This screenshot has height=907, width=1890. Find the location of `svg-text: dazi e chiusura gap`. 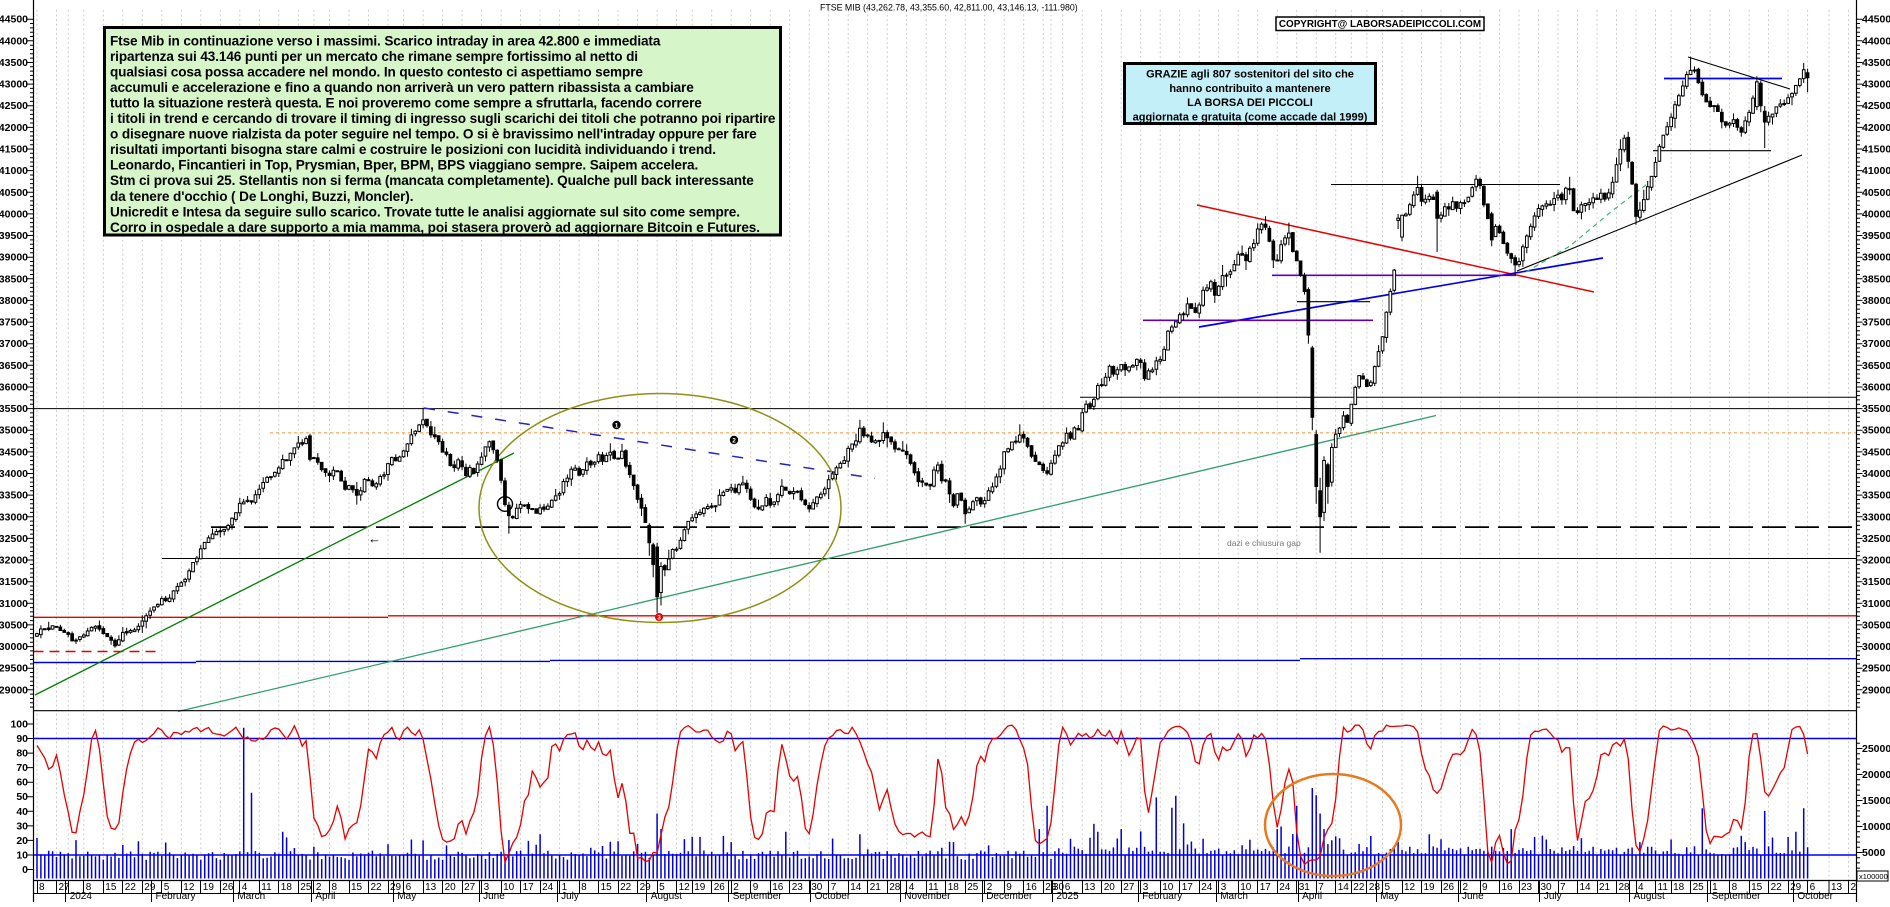

svg-text: dazi e chiusura gap is located at coordinates (1264, 543).